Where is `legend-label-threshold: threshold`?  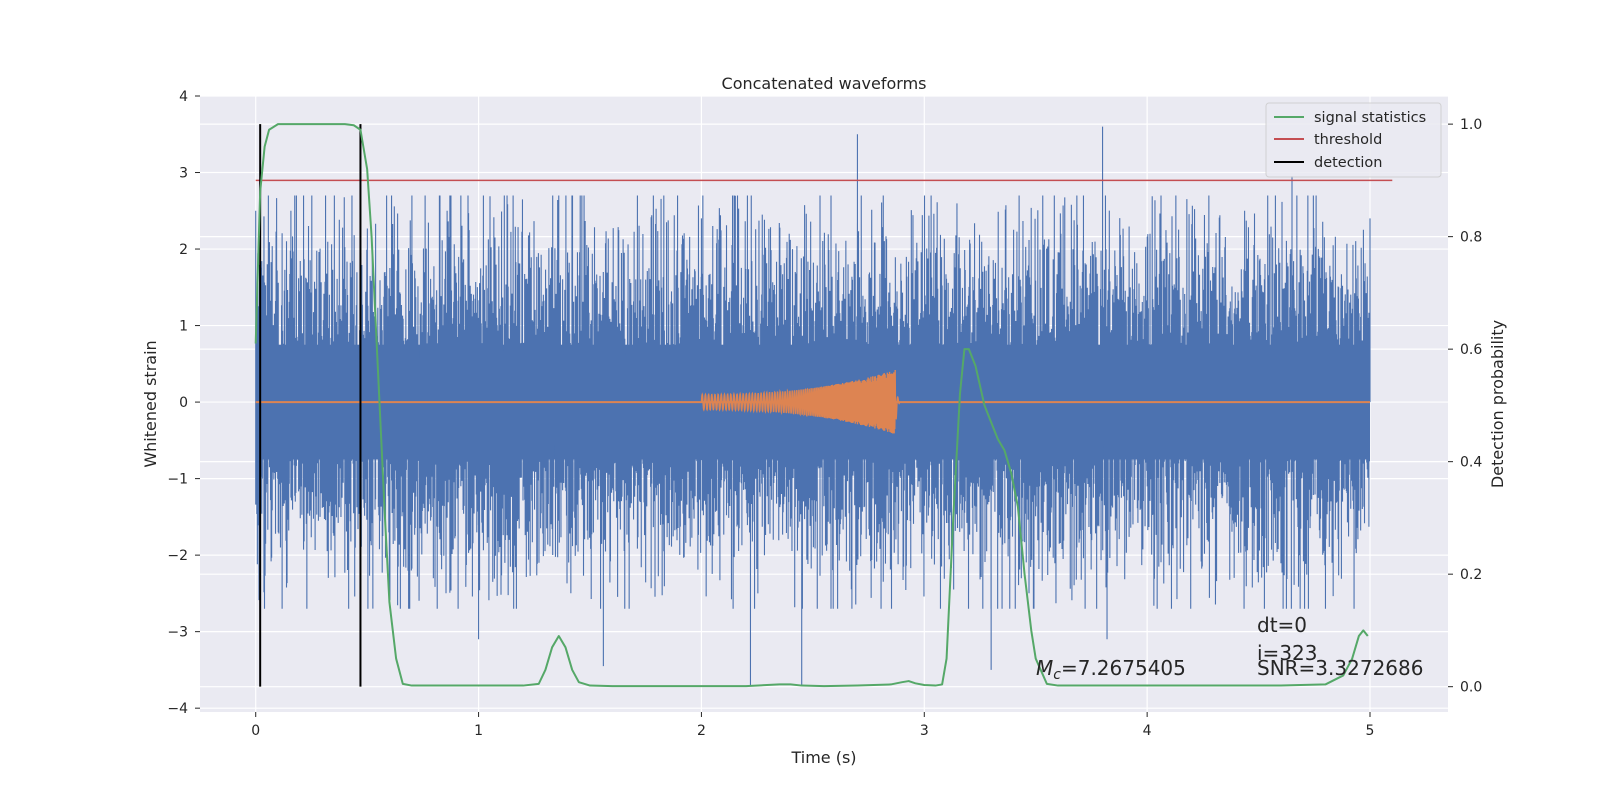 legend-label-threshold: threshold is located at coordinates (1348, 140).